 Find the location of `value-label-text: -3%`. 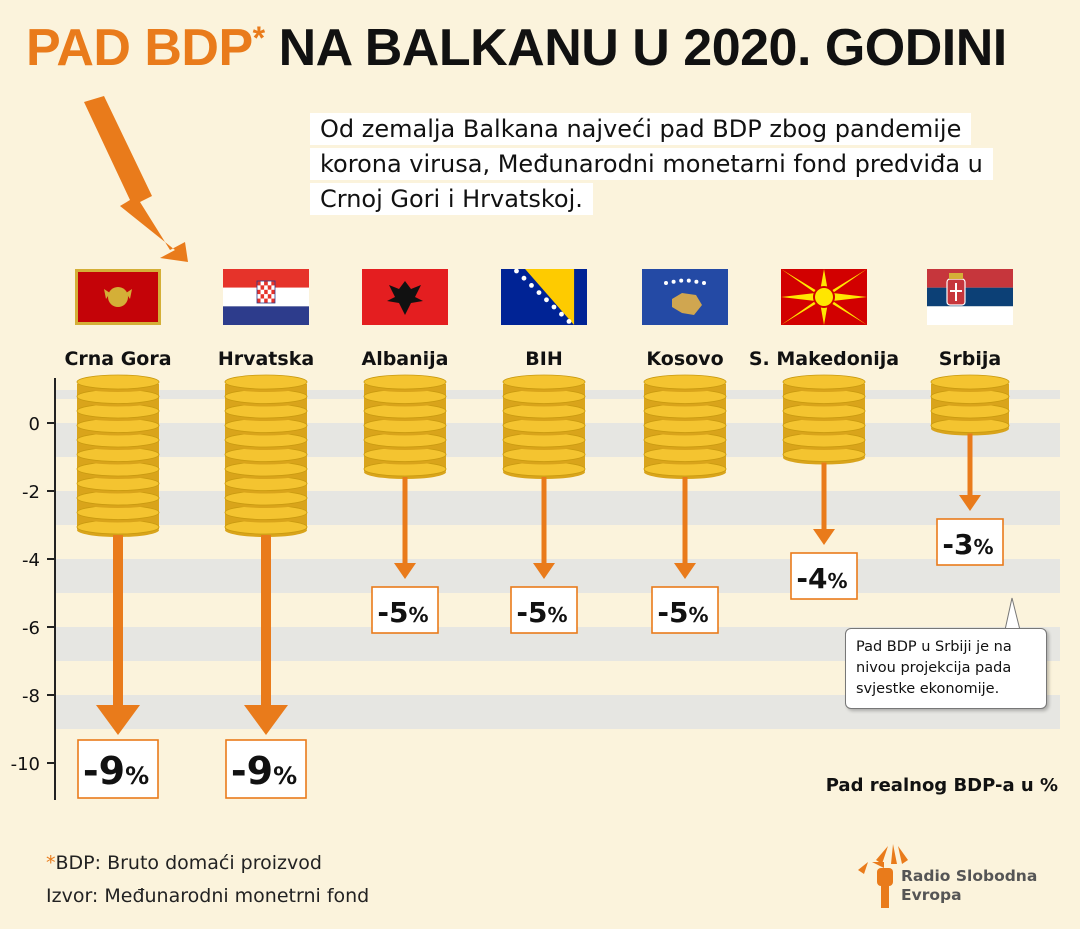

value-label-text: -3% is located at coordinates (967, 544).